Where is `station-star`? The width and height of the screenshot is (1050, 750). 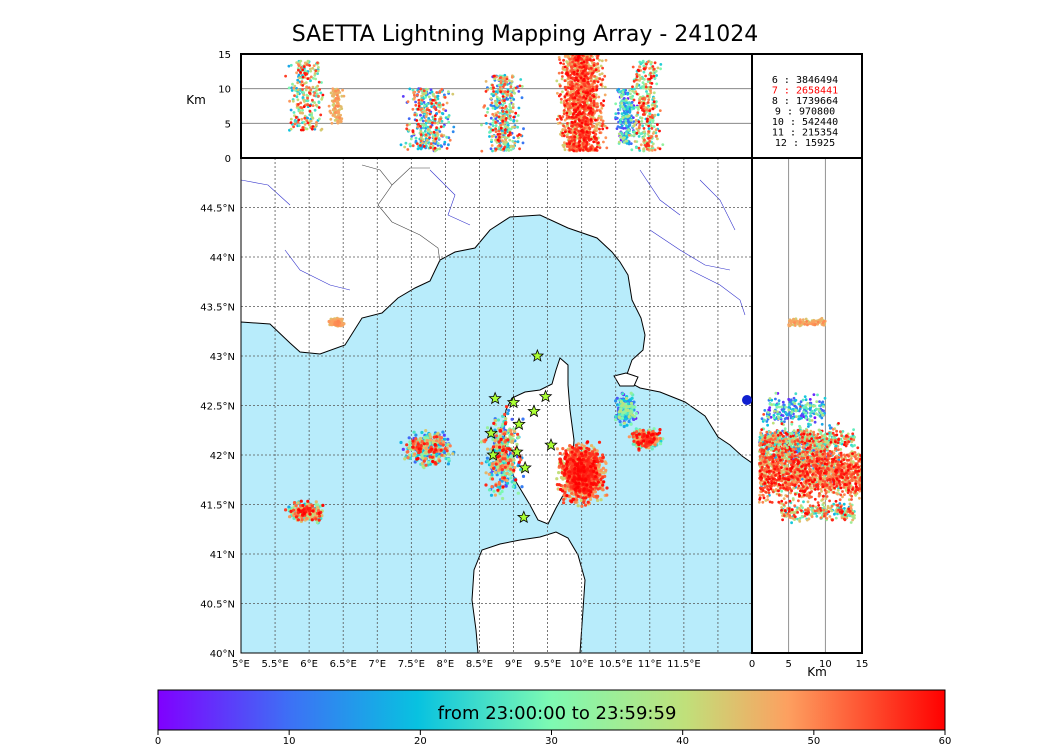 station-star is located at coordinates (551, 444).